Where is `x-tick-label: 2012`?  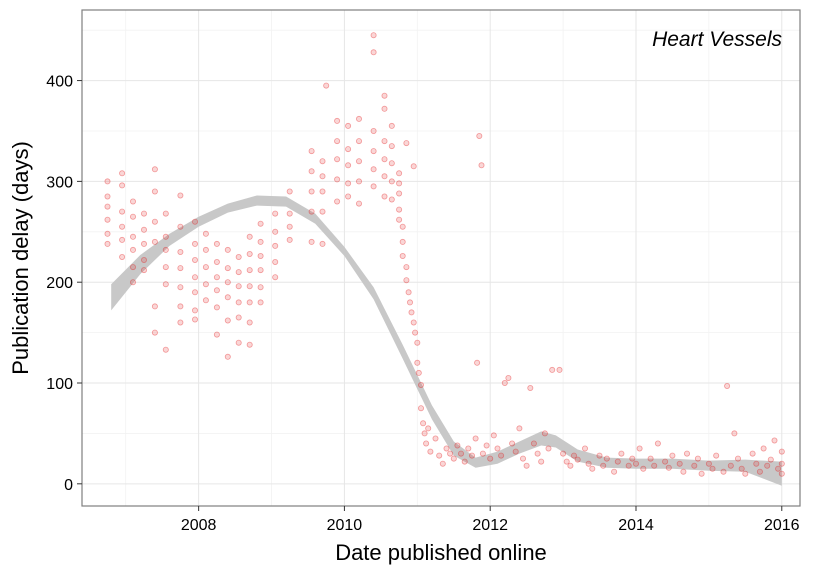 x-tick-label: 2012 is located at coordinates (490, 525).